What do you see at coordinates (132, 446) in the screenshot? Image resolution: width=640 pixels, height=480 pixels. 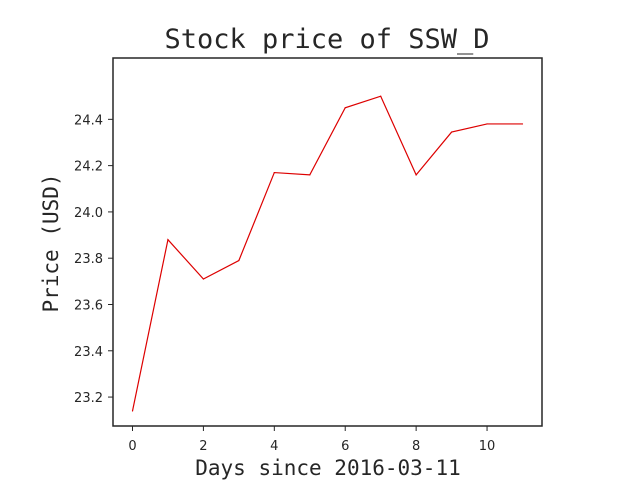 I see `x-tick-label-0: 0` at bounding box center [132, 446].